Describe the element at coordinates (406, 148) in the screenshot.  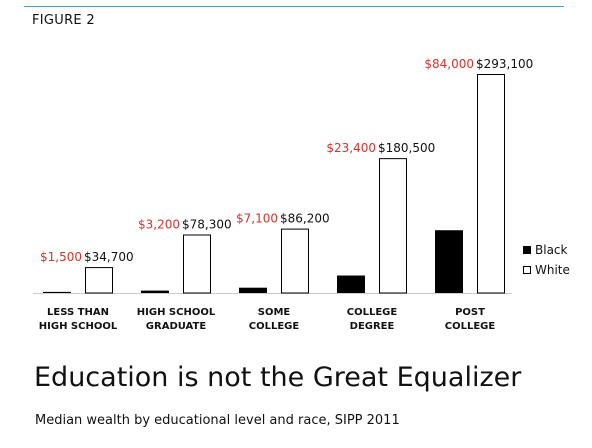
I see `data-label-white: $180,500` at that location.